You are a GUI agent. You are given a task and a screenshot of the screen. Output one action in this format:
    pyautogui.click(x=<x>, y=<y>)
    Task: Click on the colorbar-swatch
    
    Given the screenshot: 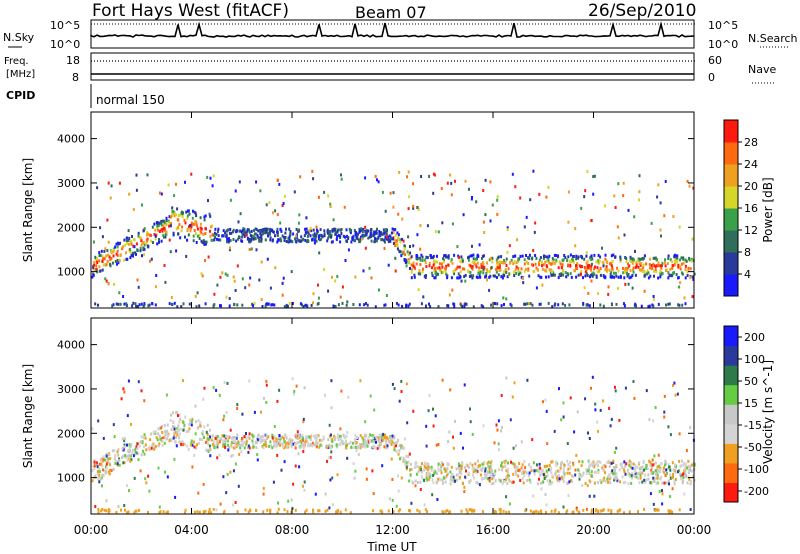 What is the action you would take?
    pyautogui.click(x=731, y=153)
    